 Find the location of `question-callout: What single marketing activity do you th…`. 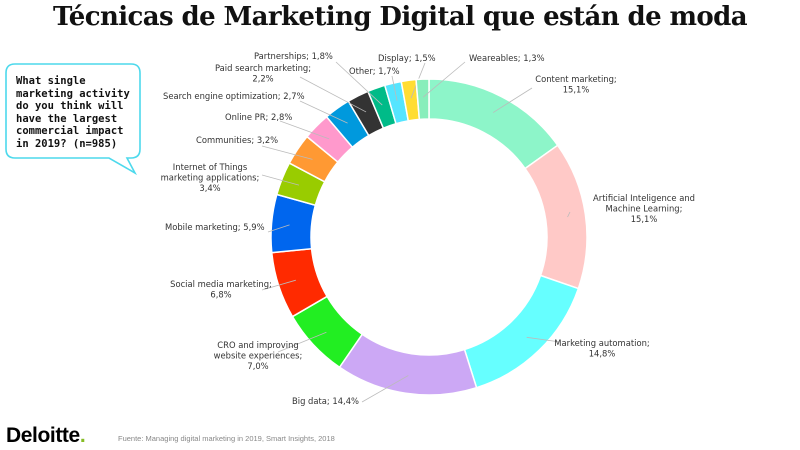

question-callout: What single marketing activity do you th… is located at coordinates (73, 119).